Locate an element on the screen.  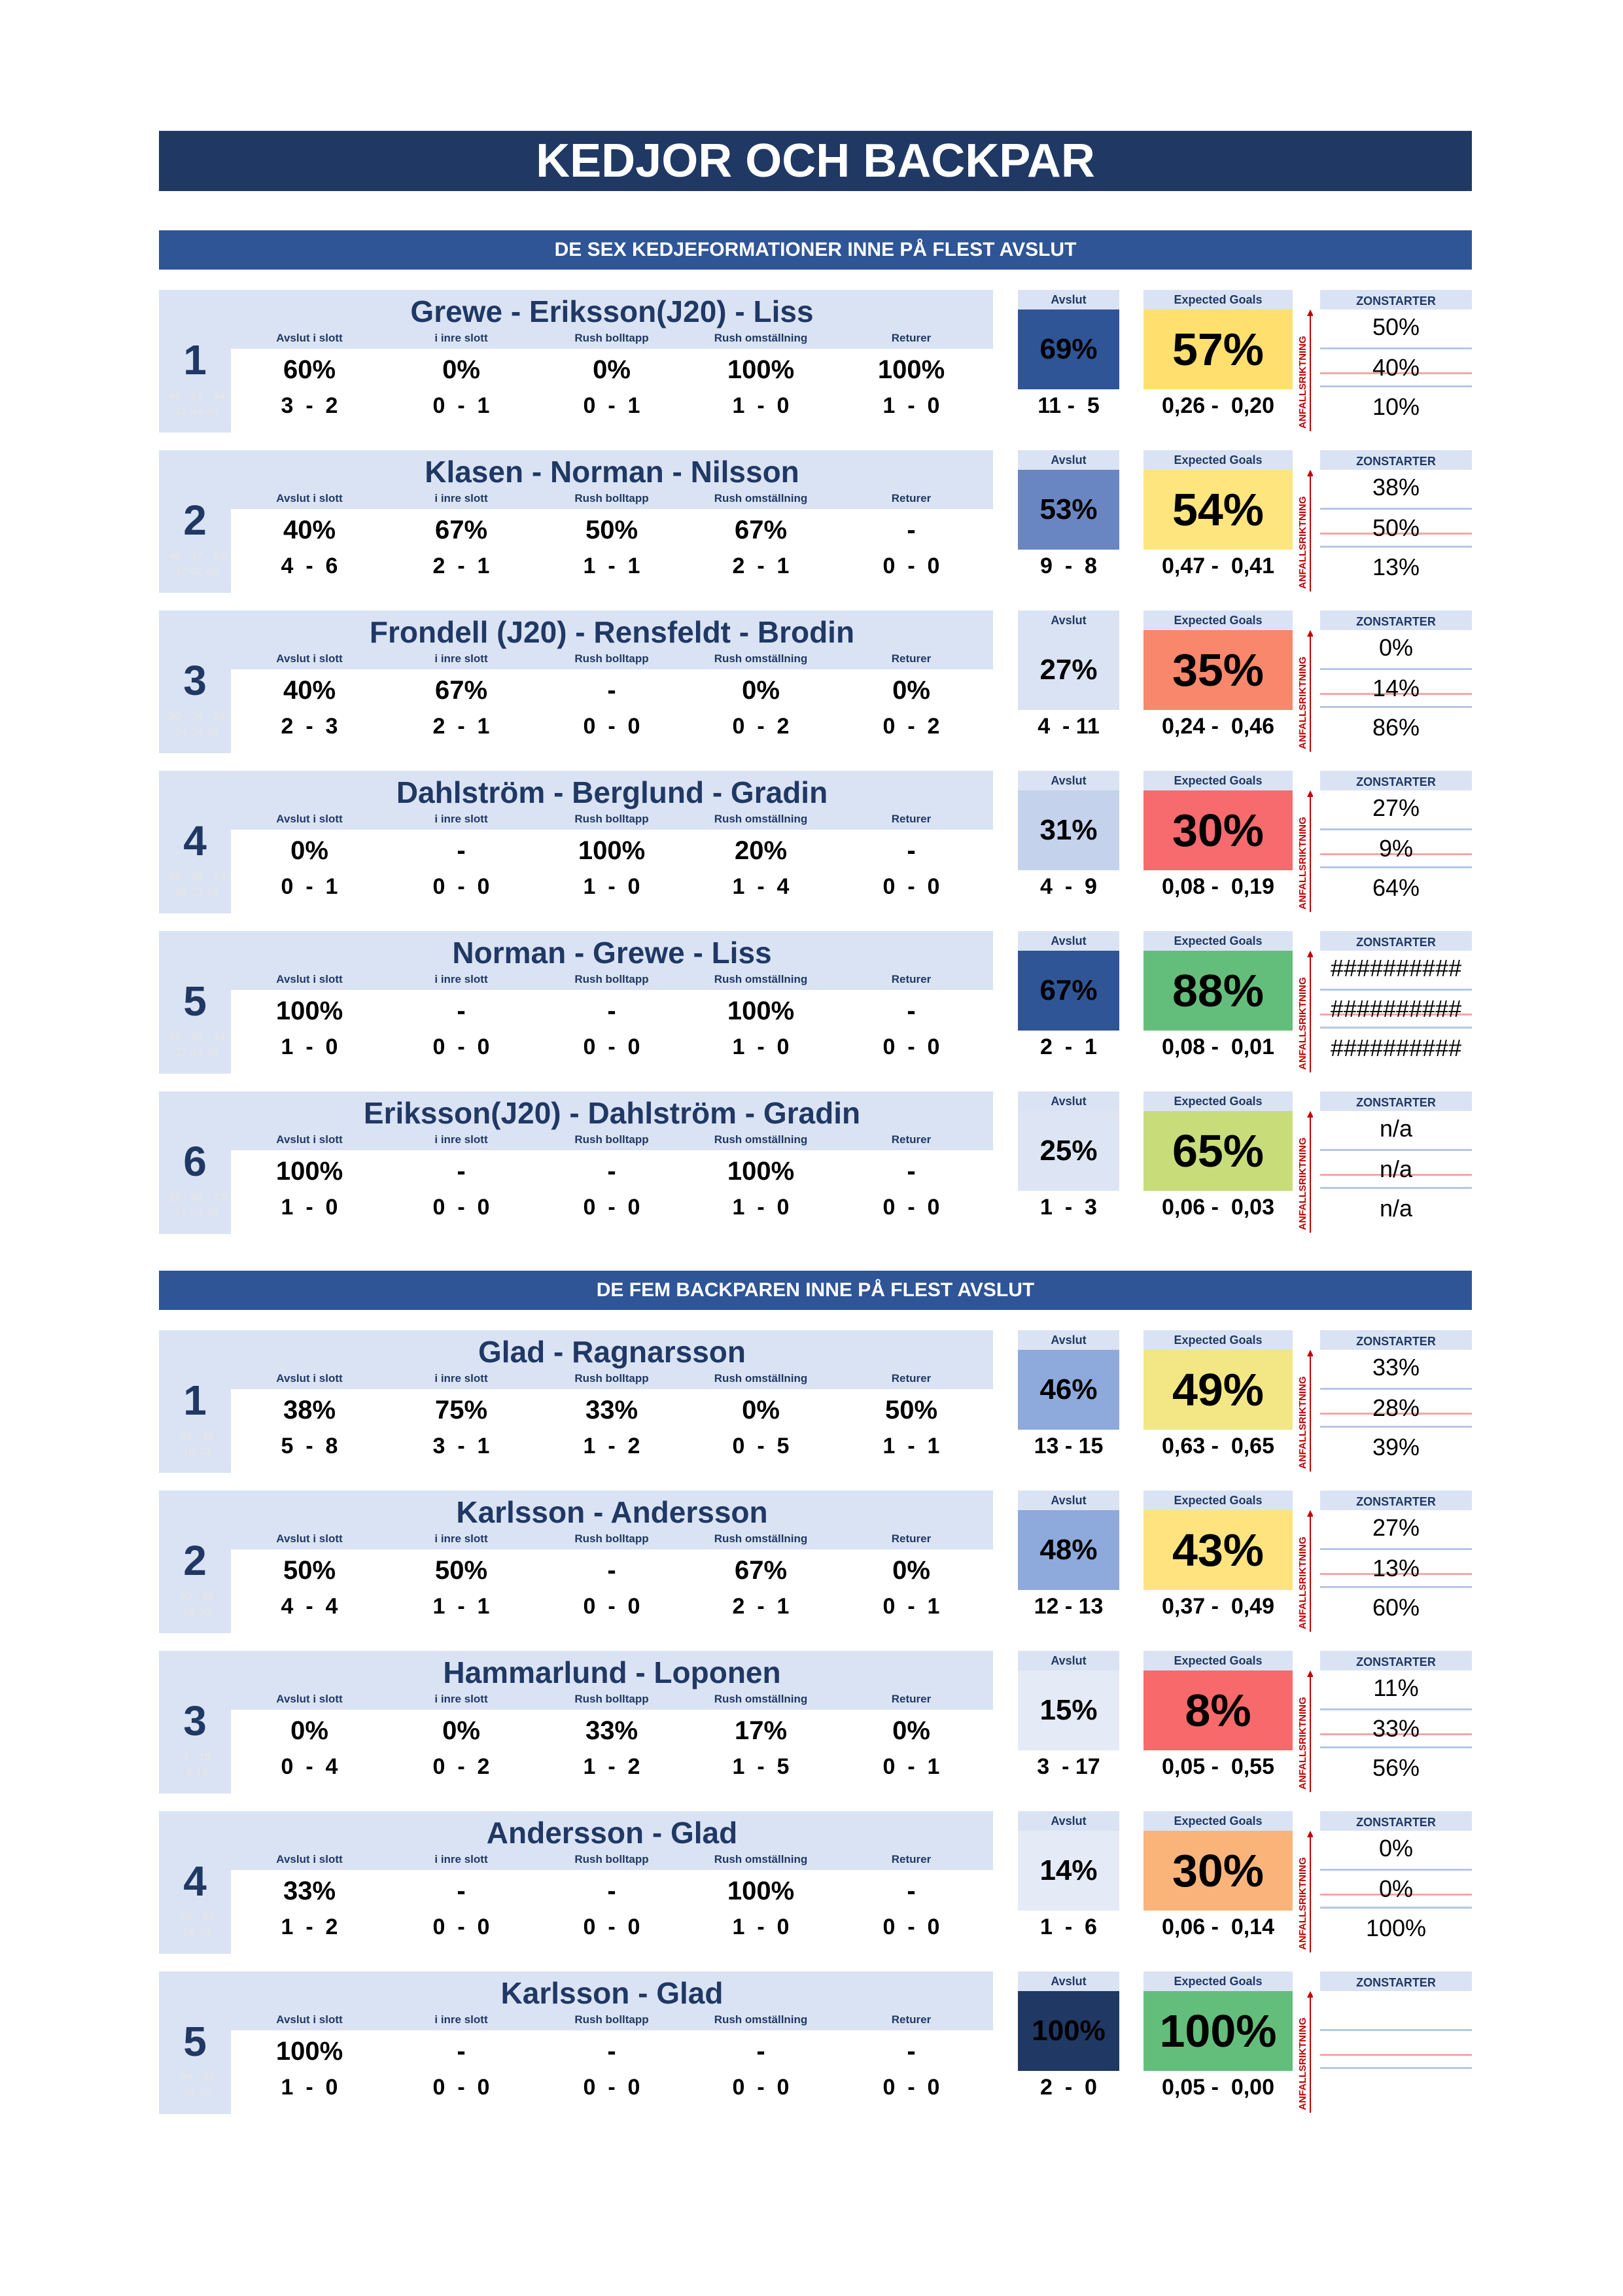
formation-name: Frondell (J20) - Rensfeldt - Brodin is located at coordinates (612, 632).